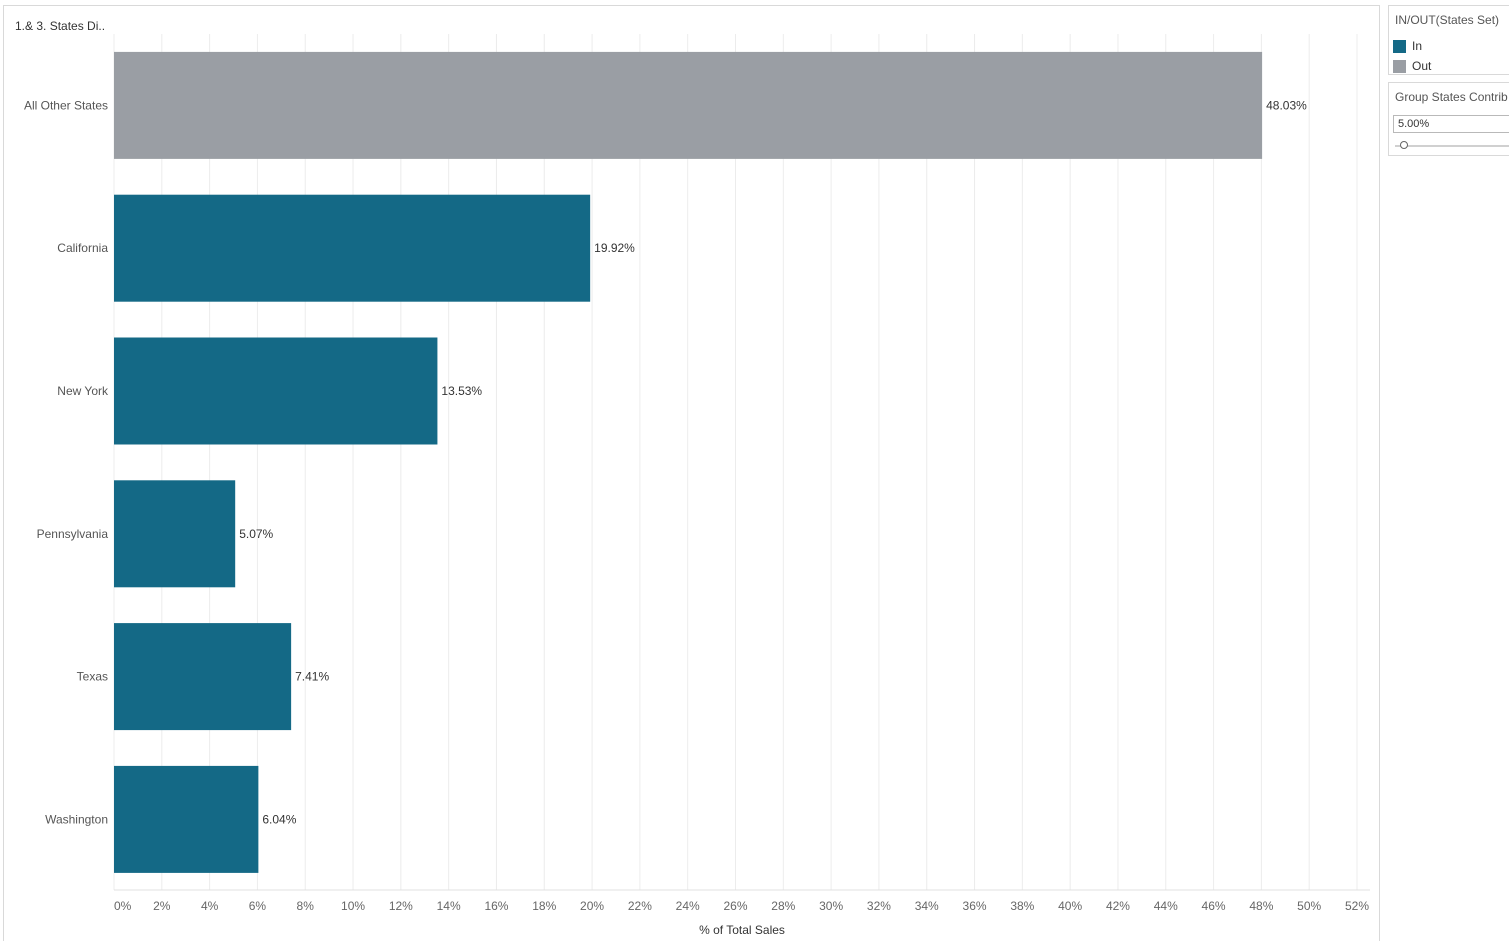 Image resolution: width=1509 pixels, height=941 pixels. What do you see at coordinates (123, 906) in the screenshot?
I see `x-tick-label: 0%` at bounding box center [123, 906].